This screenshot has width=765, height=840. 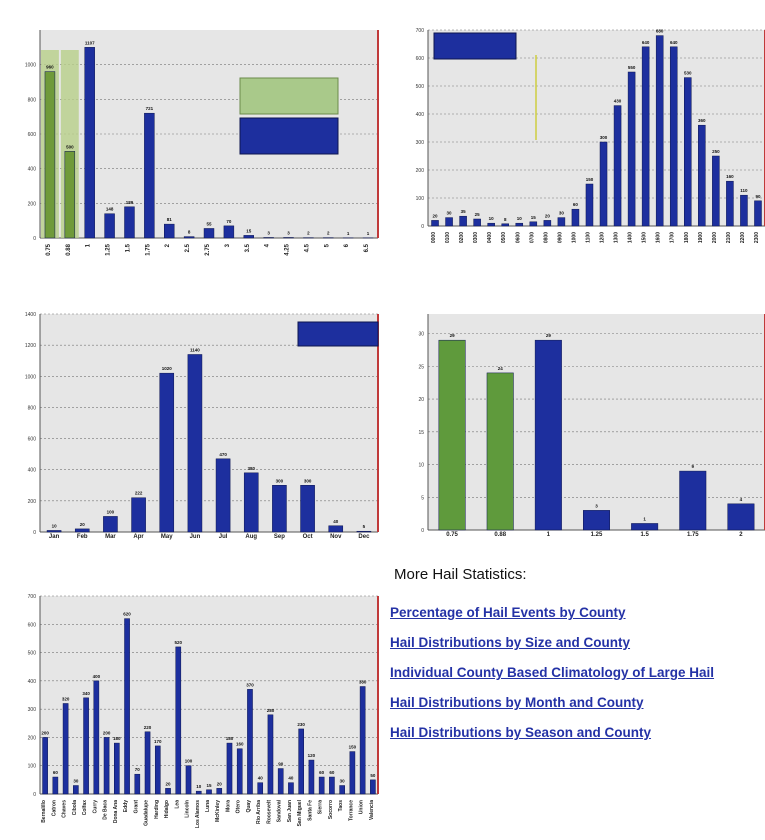 I want to click on x-tick-label: 1.75, so click(x=693, y=535).